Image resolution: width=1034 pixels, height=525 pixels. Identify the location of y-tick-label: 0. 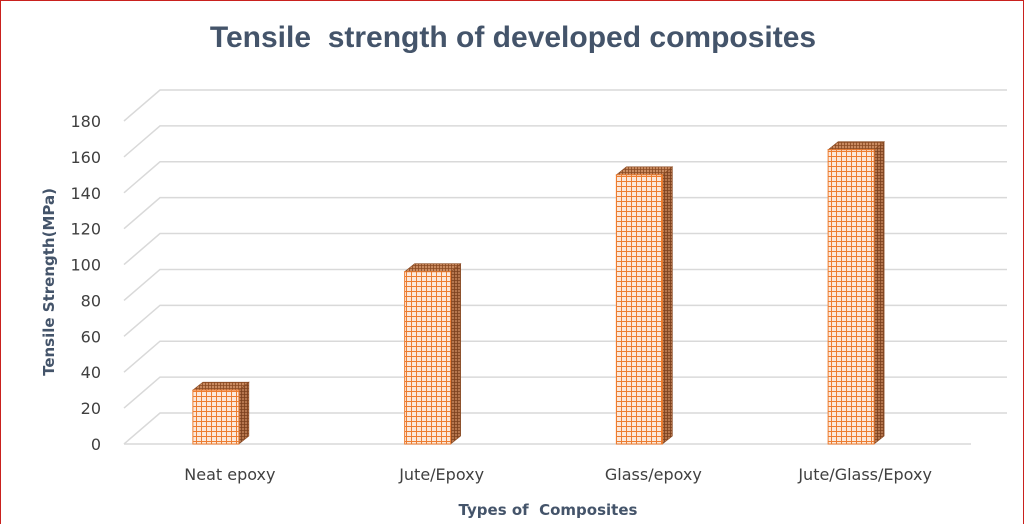
(96, 444).